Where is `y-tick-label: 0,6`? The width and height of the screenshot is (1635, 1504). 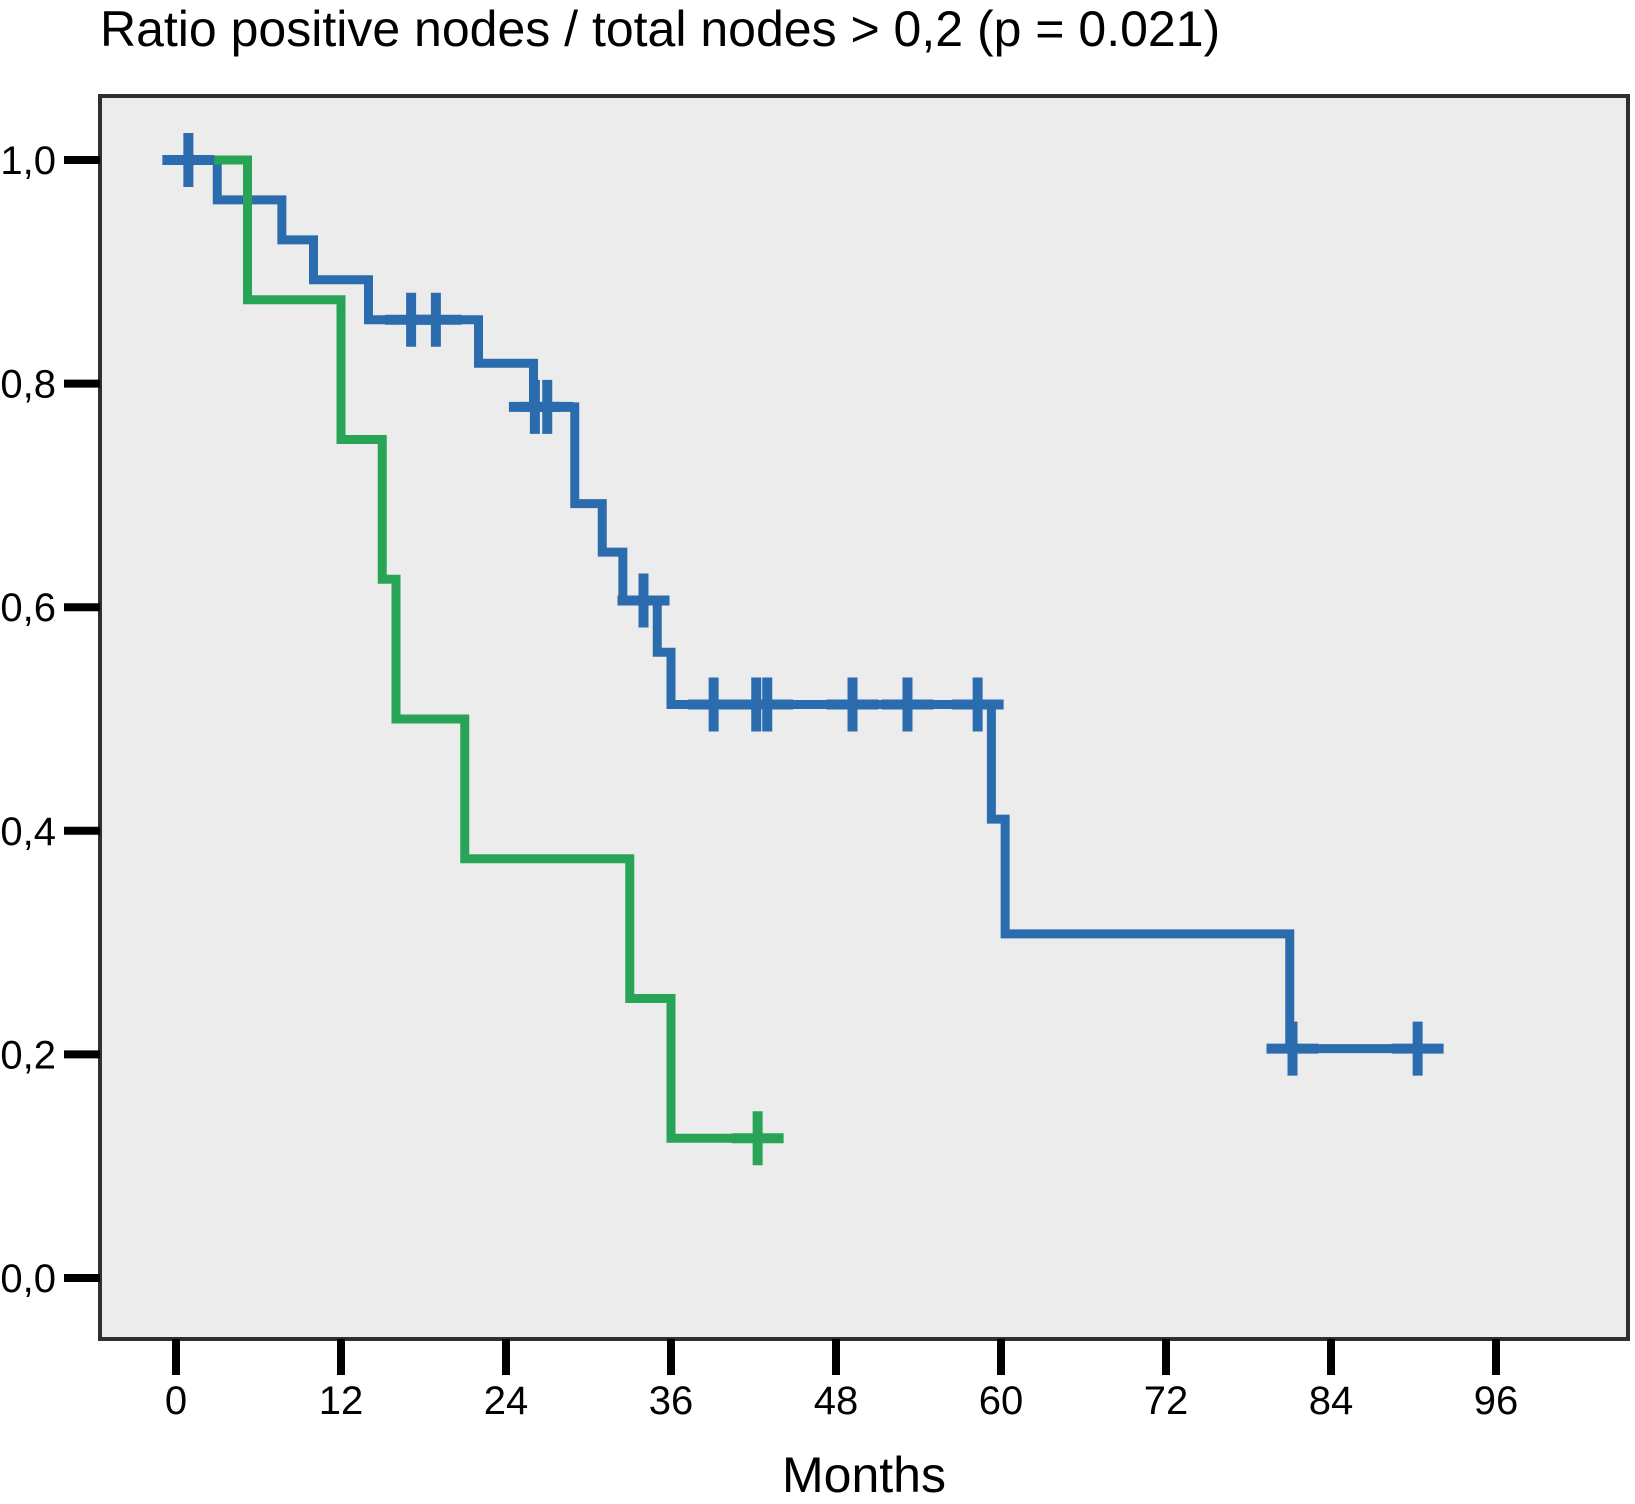
y-tick-label: 0,6 is located at coordinates (28, 608).